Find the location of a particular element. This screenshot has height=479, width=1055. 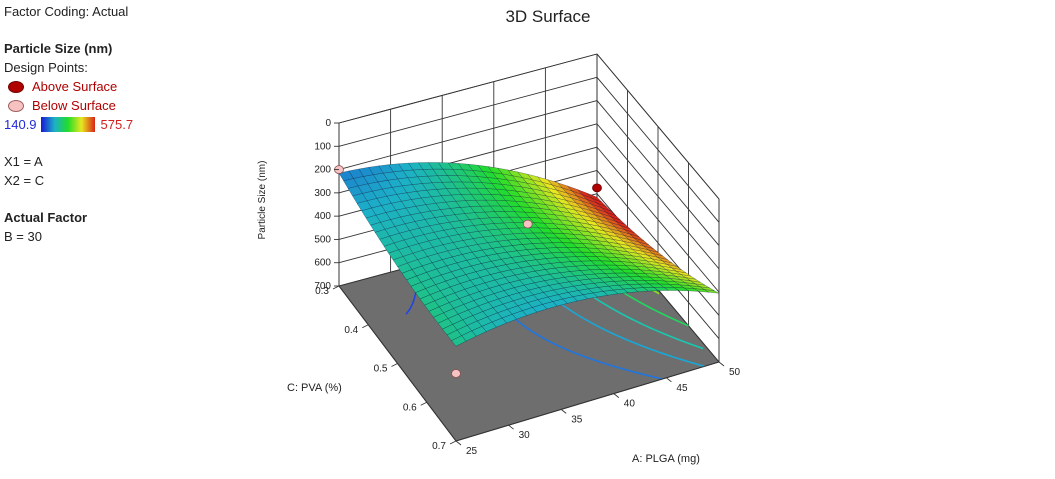

gradient-max-label: 575.7 is located at coordinates (117, 124).